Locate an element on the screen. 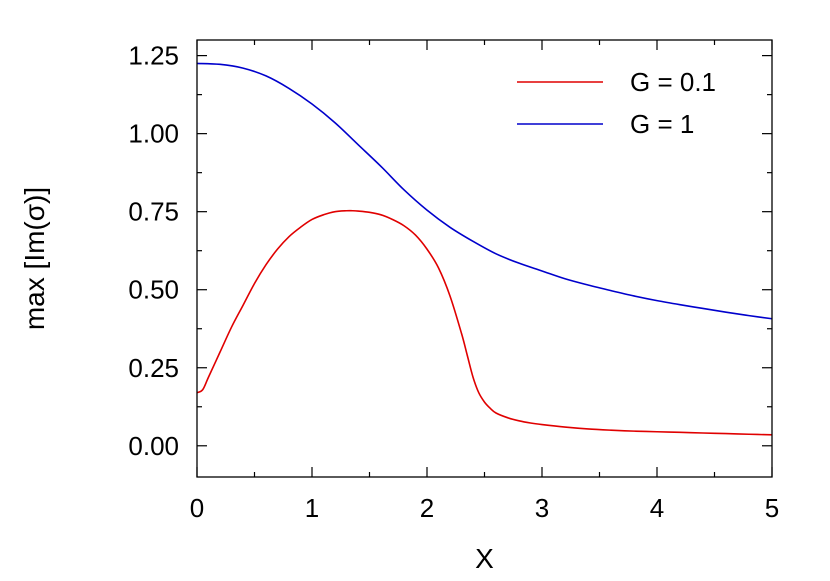 The height and width of the screenshot is (581, 830). x-tick-label: 1 is located at coordinates (312, 508).